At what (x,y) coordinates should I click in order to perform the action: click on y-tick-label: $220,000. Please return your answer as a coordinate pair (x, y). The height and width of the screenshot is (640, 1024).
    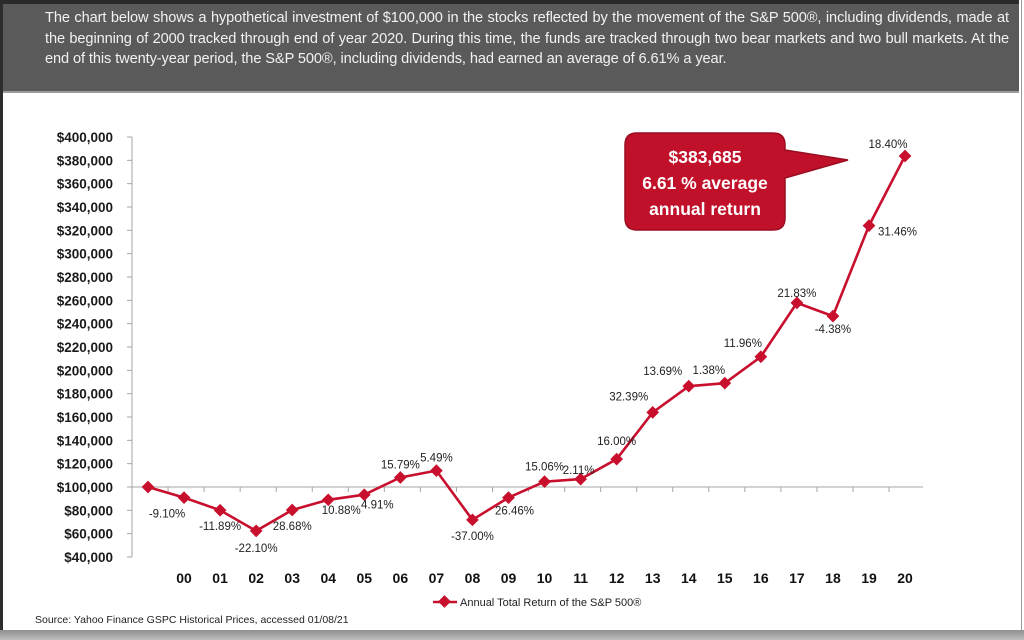
    Looking at the image, I should click on (85, 347).